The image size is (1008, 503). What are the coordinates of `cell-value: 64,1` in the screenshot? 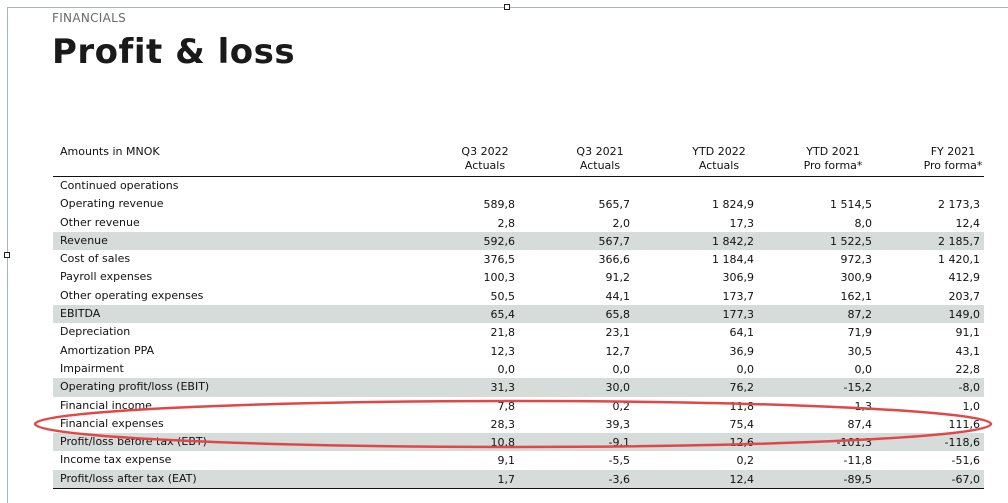 It's located at (742, 333).